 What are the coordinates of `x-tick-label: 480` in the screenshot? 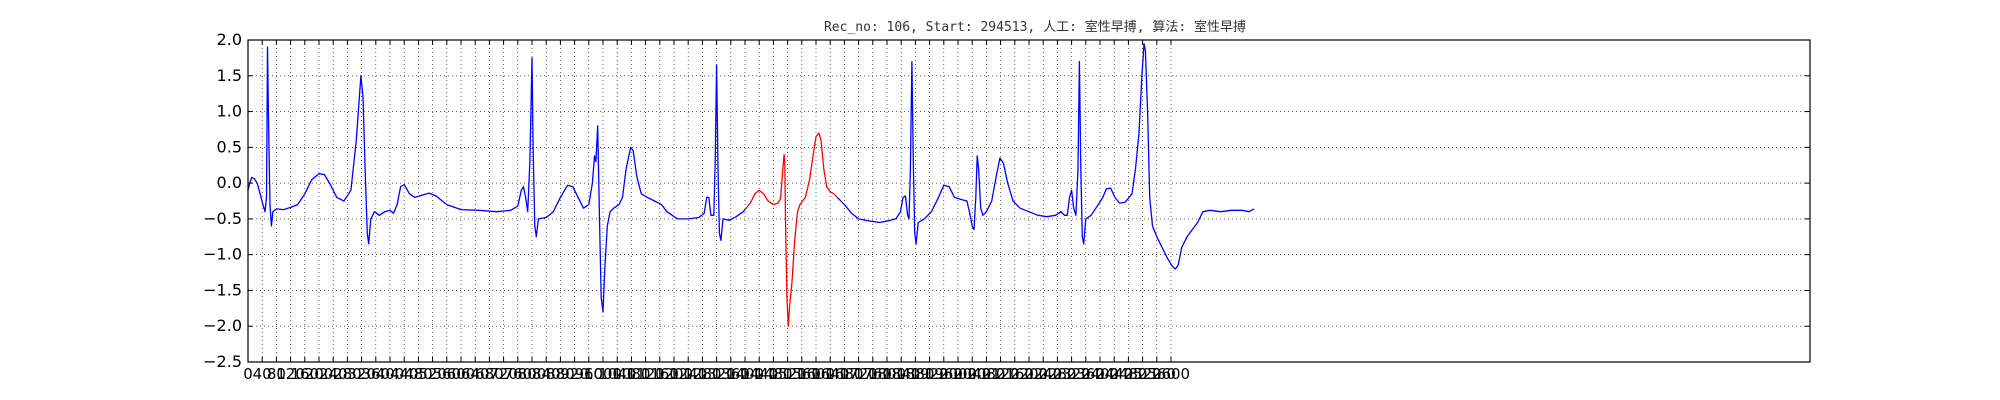 It's located at (418, 374).